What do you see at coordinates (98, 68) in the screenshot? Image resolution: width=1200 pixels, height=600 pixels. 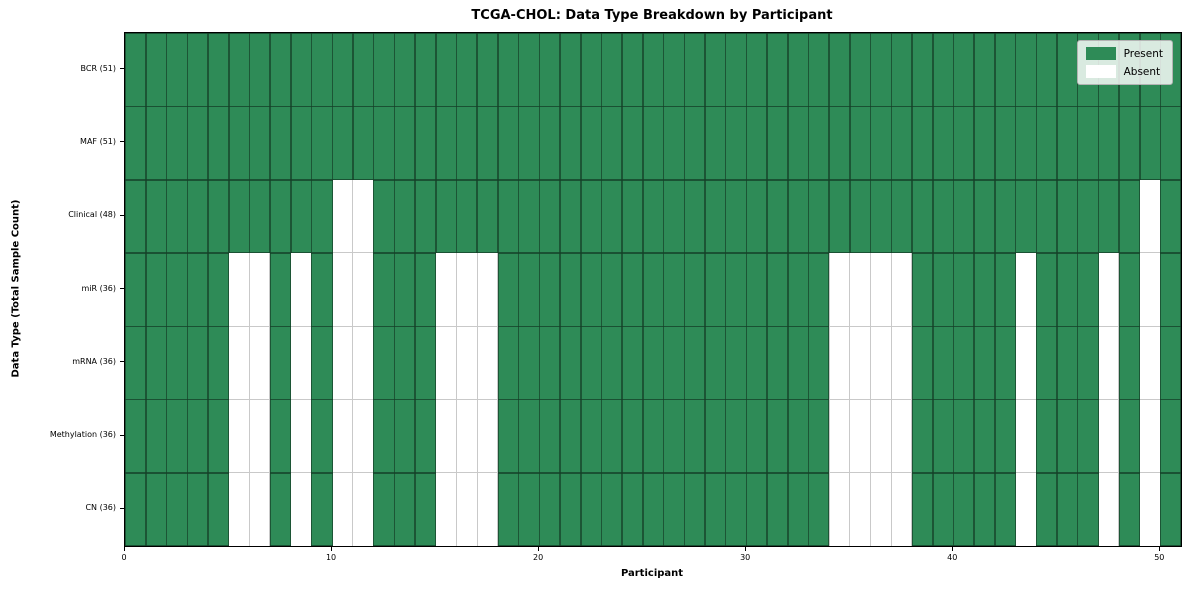 I see `y-tick-label: BCR (51)` at bounding box center [98, 68].